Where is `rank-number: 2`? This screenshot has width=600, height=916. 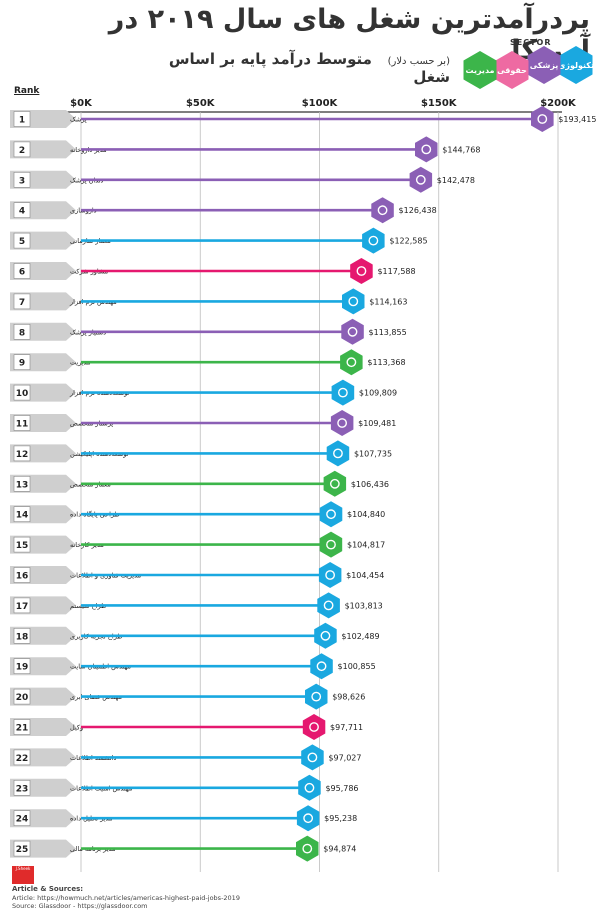
rank-number: 2 is located at coordinates (22, 151).